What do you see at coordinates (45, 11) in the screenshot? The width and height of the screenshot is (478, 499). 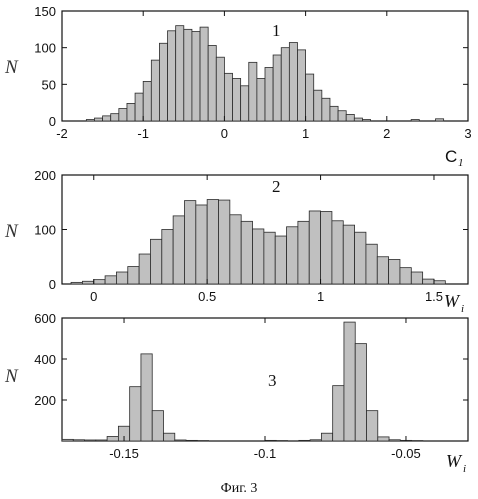 I see `panel-1-y-tick-label: 150` at bounding box center [45, 11].